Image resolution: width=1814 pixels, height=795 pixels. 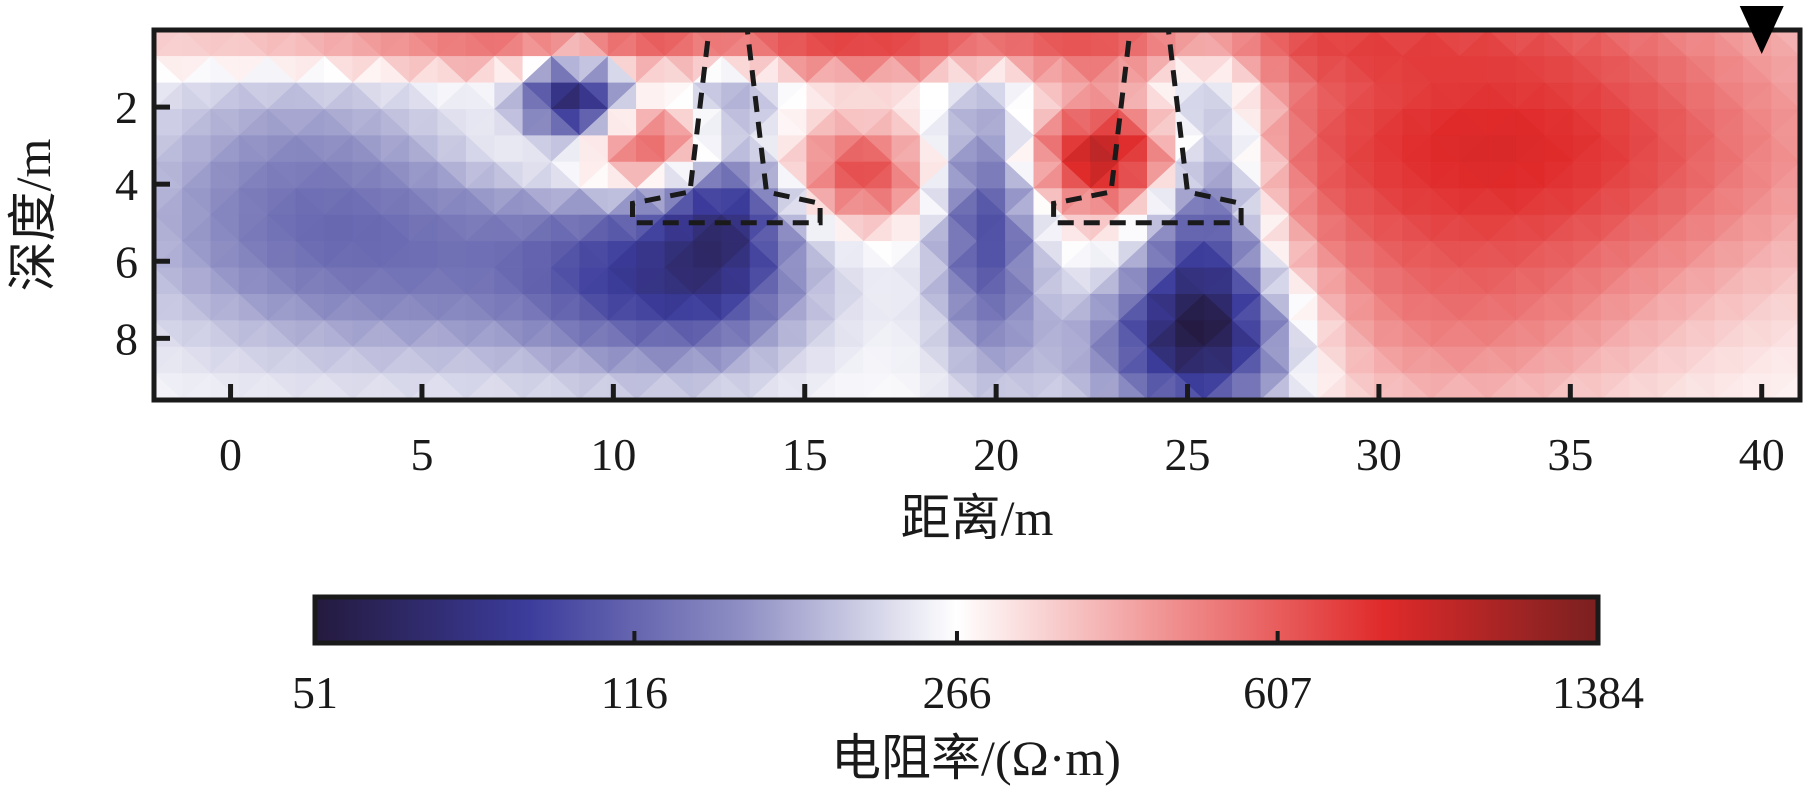 I want to click on colorbar-tick-label: 266, so click(x=956, y=692).